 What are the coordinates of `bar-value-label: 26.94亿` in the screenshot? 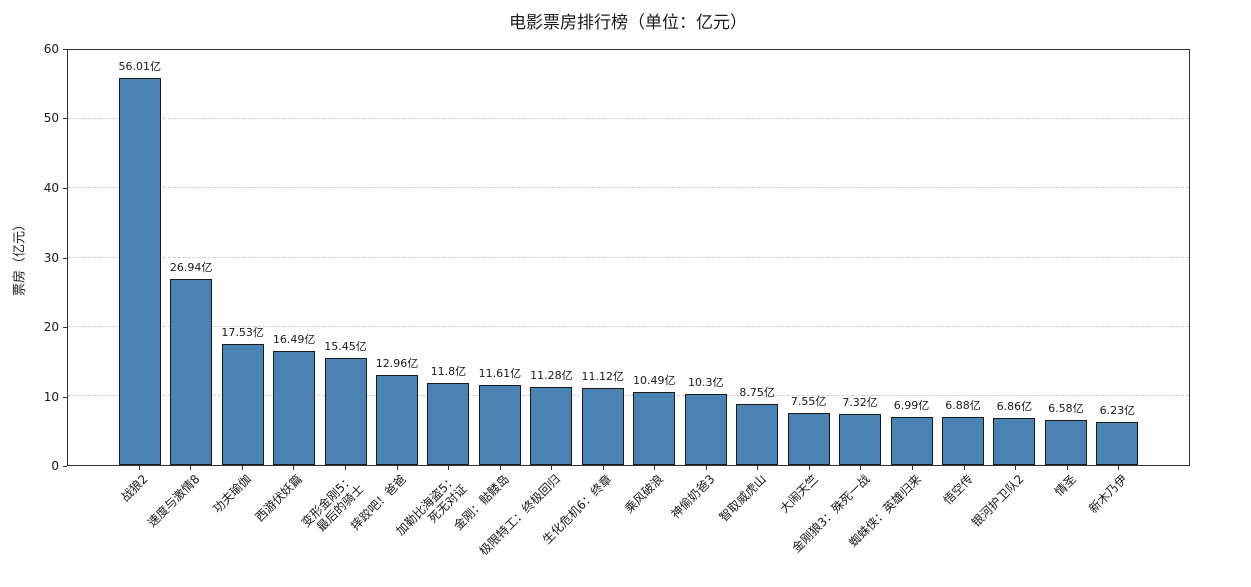 It's located at (191, 267).